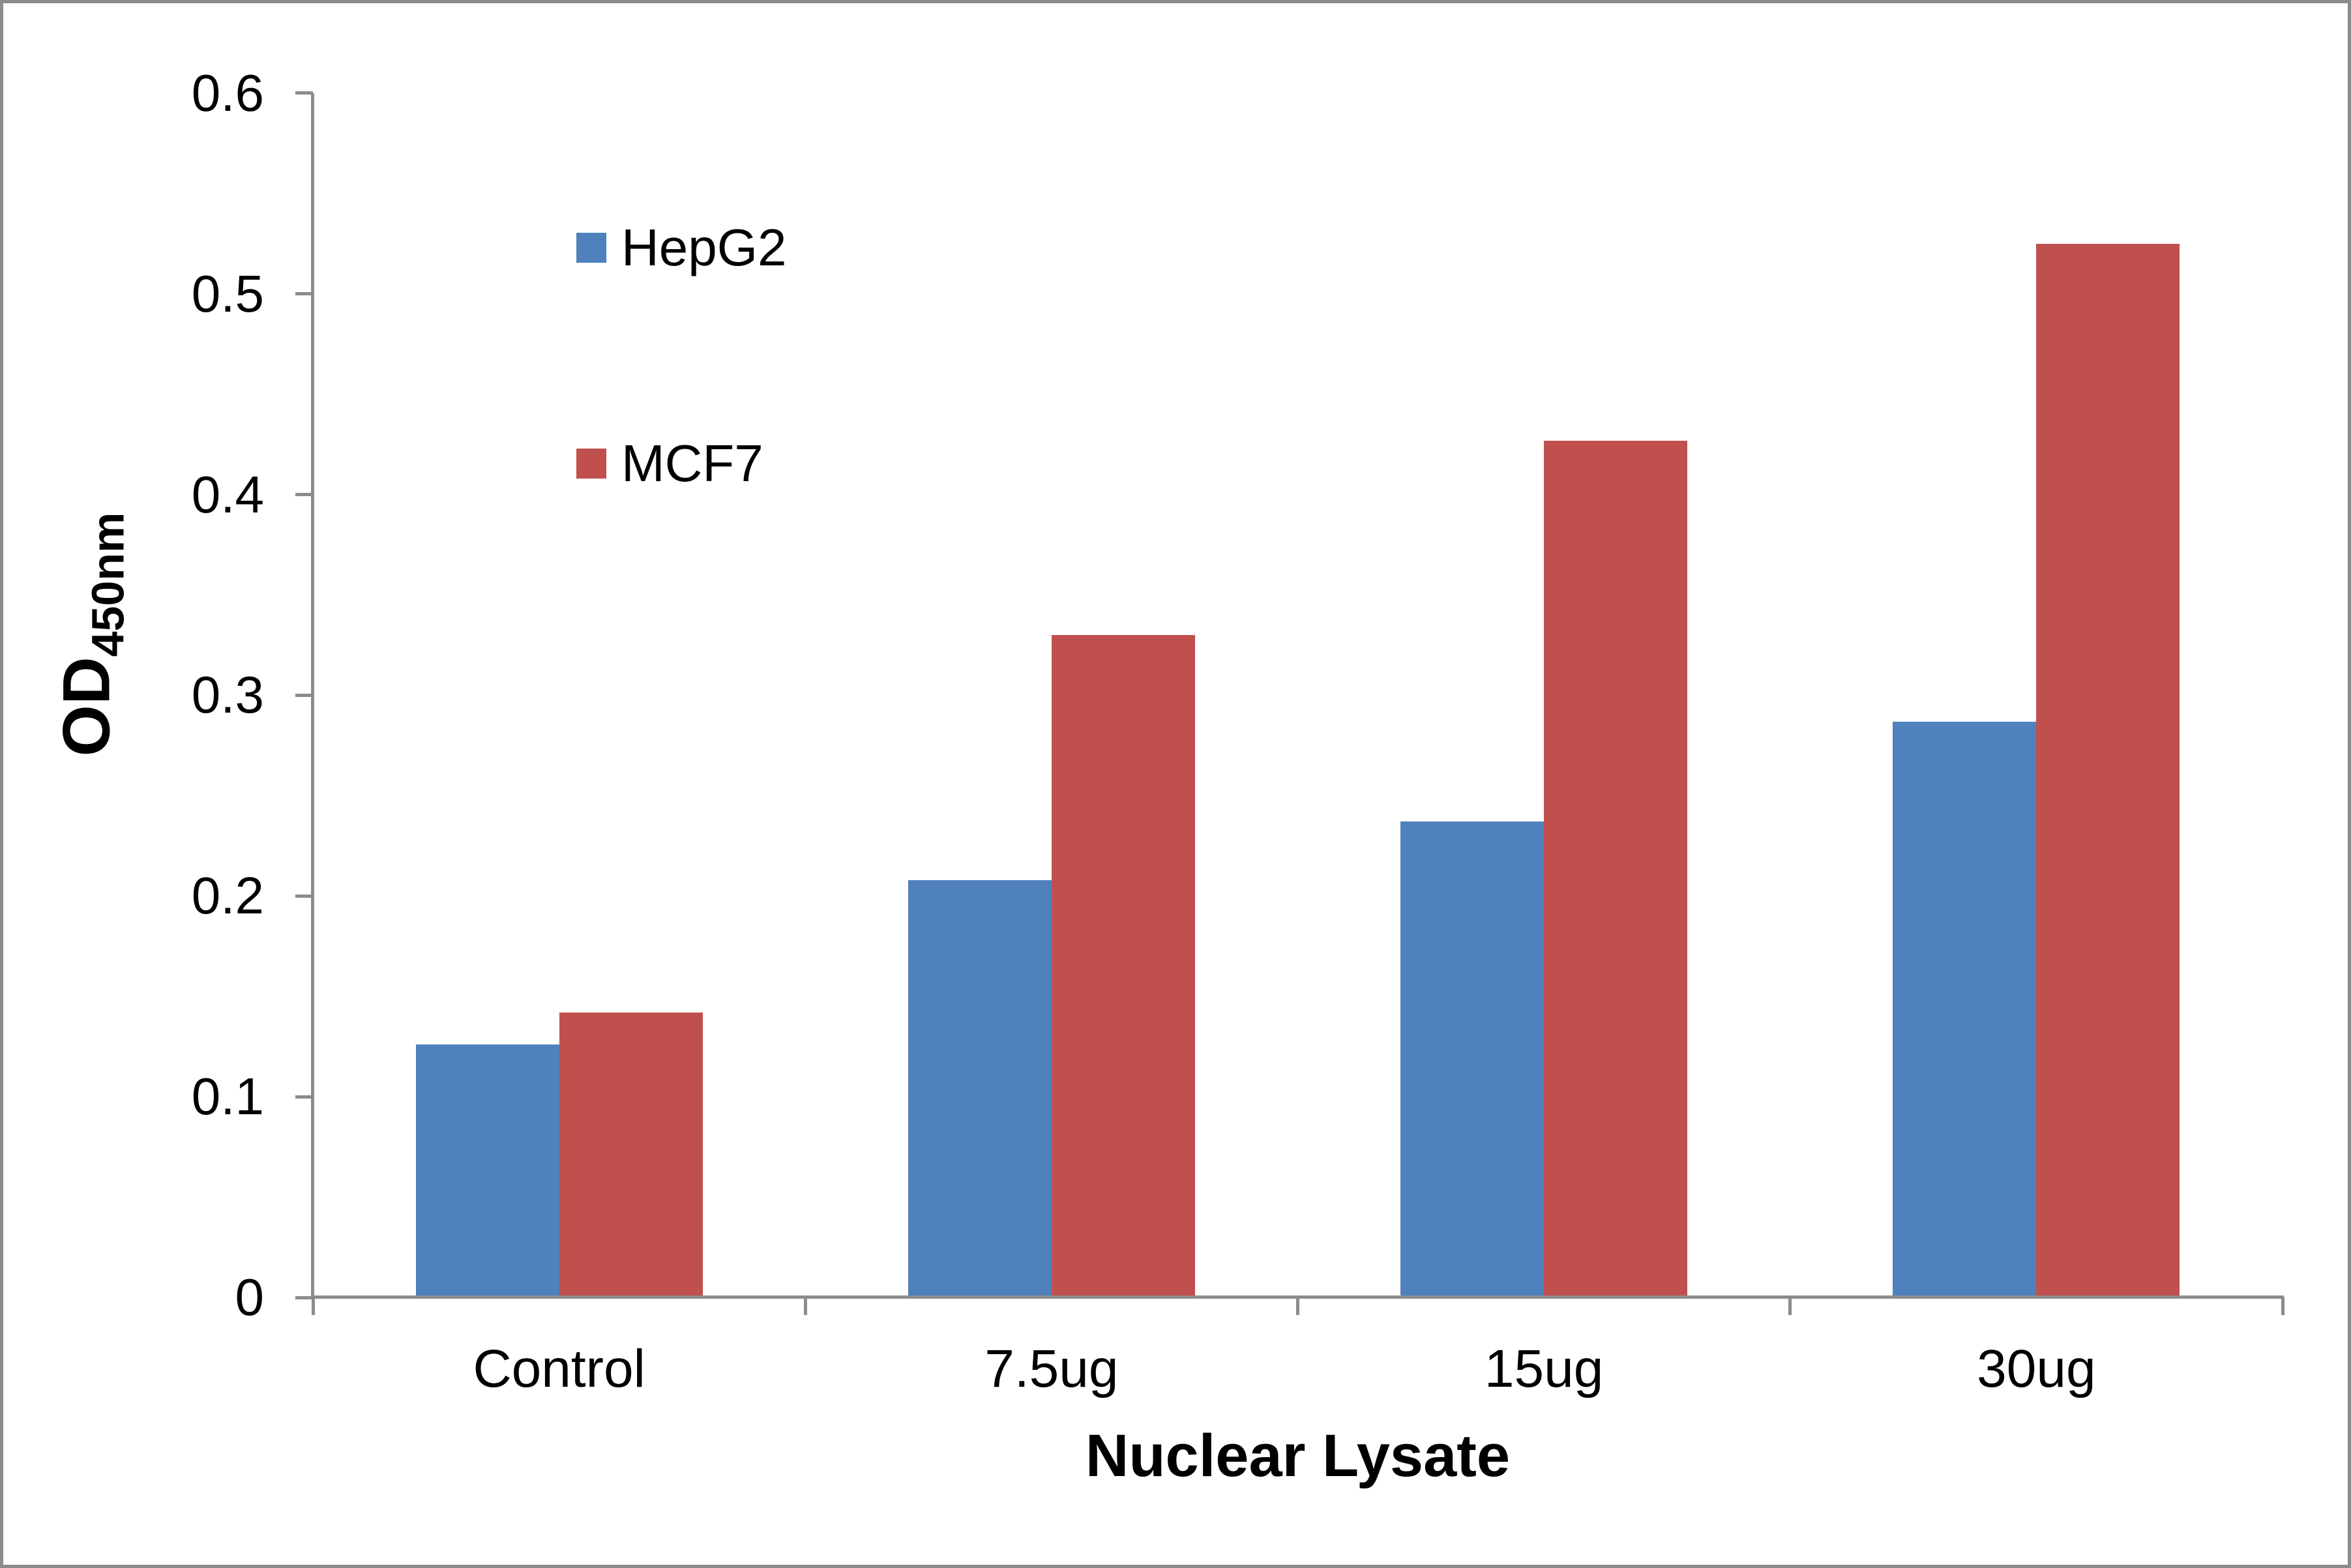 The height and width of the screenshot is (1568, 2351). What do you see at coordinates (631, 1155) in the screenshot?
I see `bar-mcf7-control` at bounding box center [631, 1155].